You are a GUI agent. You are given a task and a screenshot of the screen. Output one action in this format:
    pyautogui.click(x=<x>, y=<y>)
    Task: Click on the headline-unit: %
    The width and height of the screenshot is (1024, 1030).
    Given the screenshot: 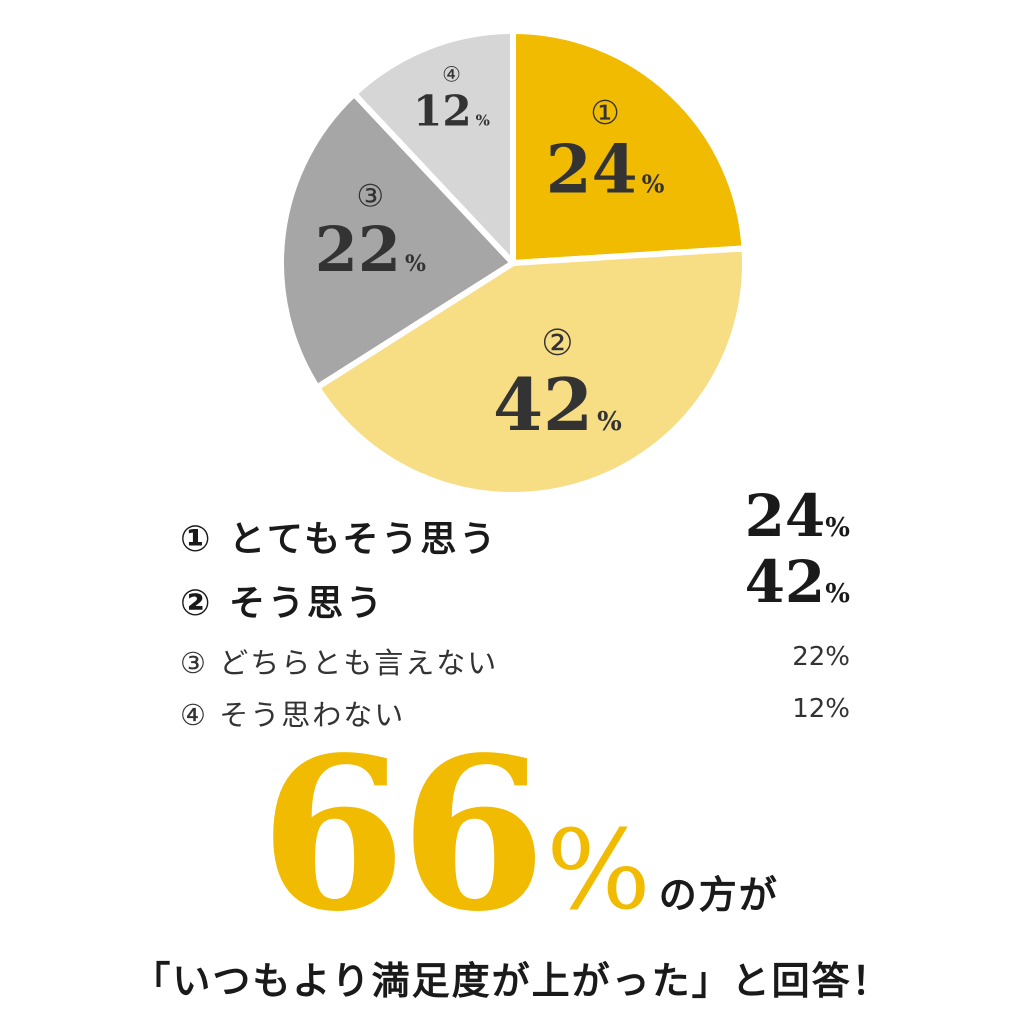 What is the action you would take?
    pyautogui.click(x=598, y=870)
    